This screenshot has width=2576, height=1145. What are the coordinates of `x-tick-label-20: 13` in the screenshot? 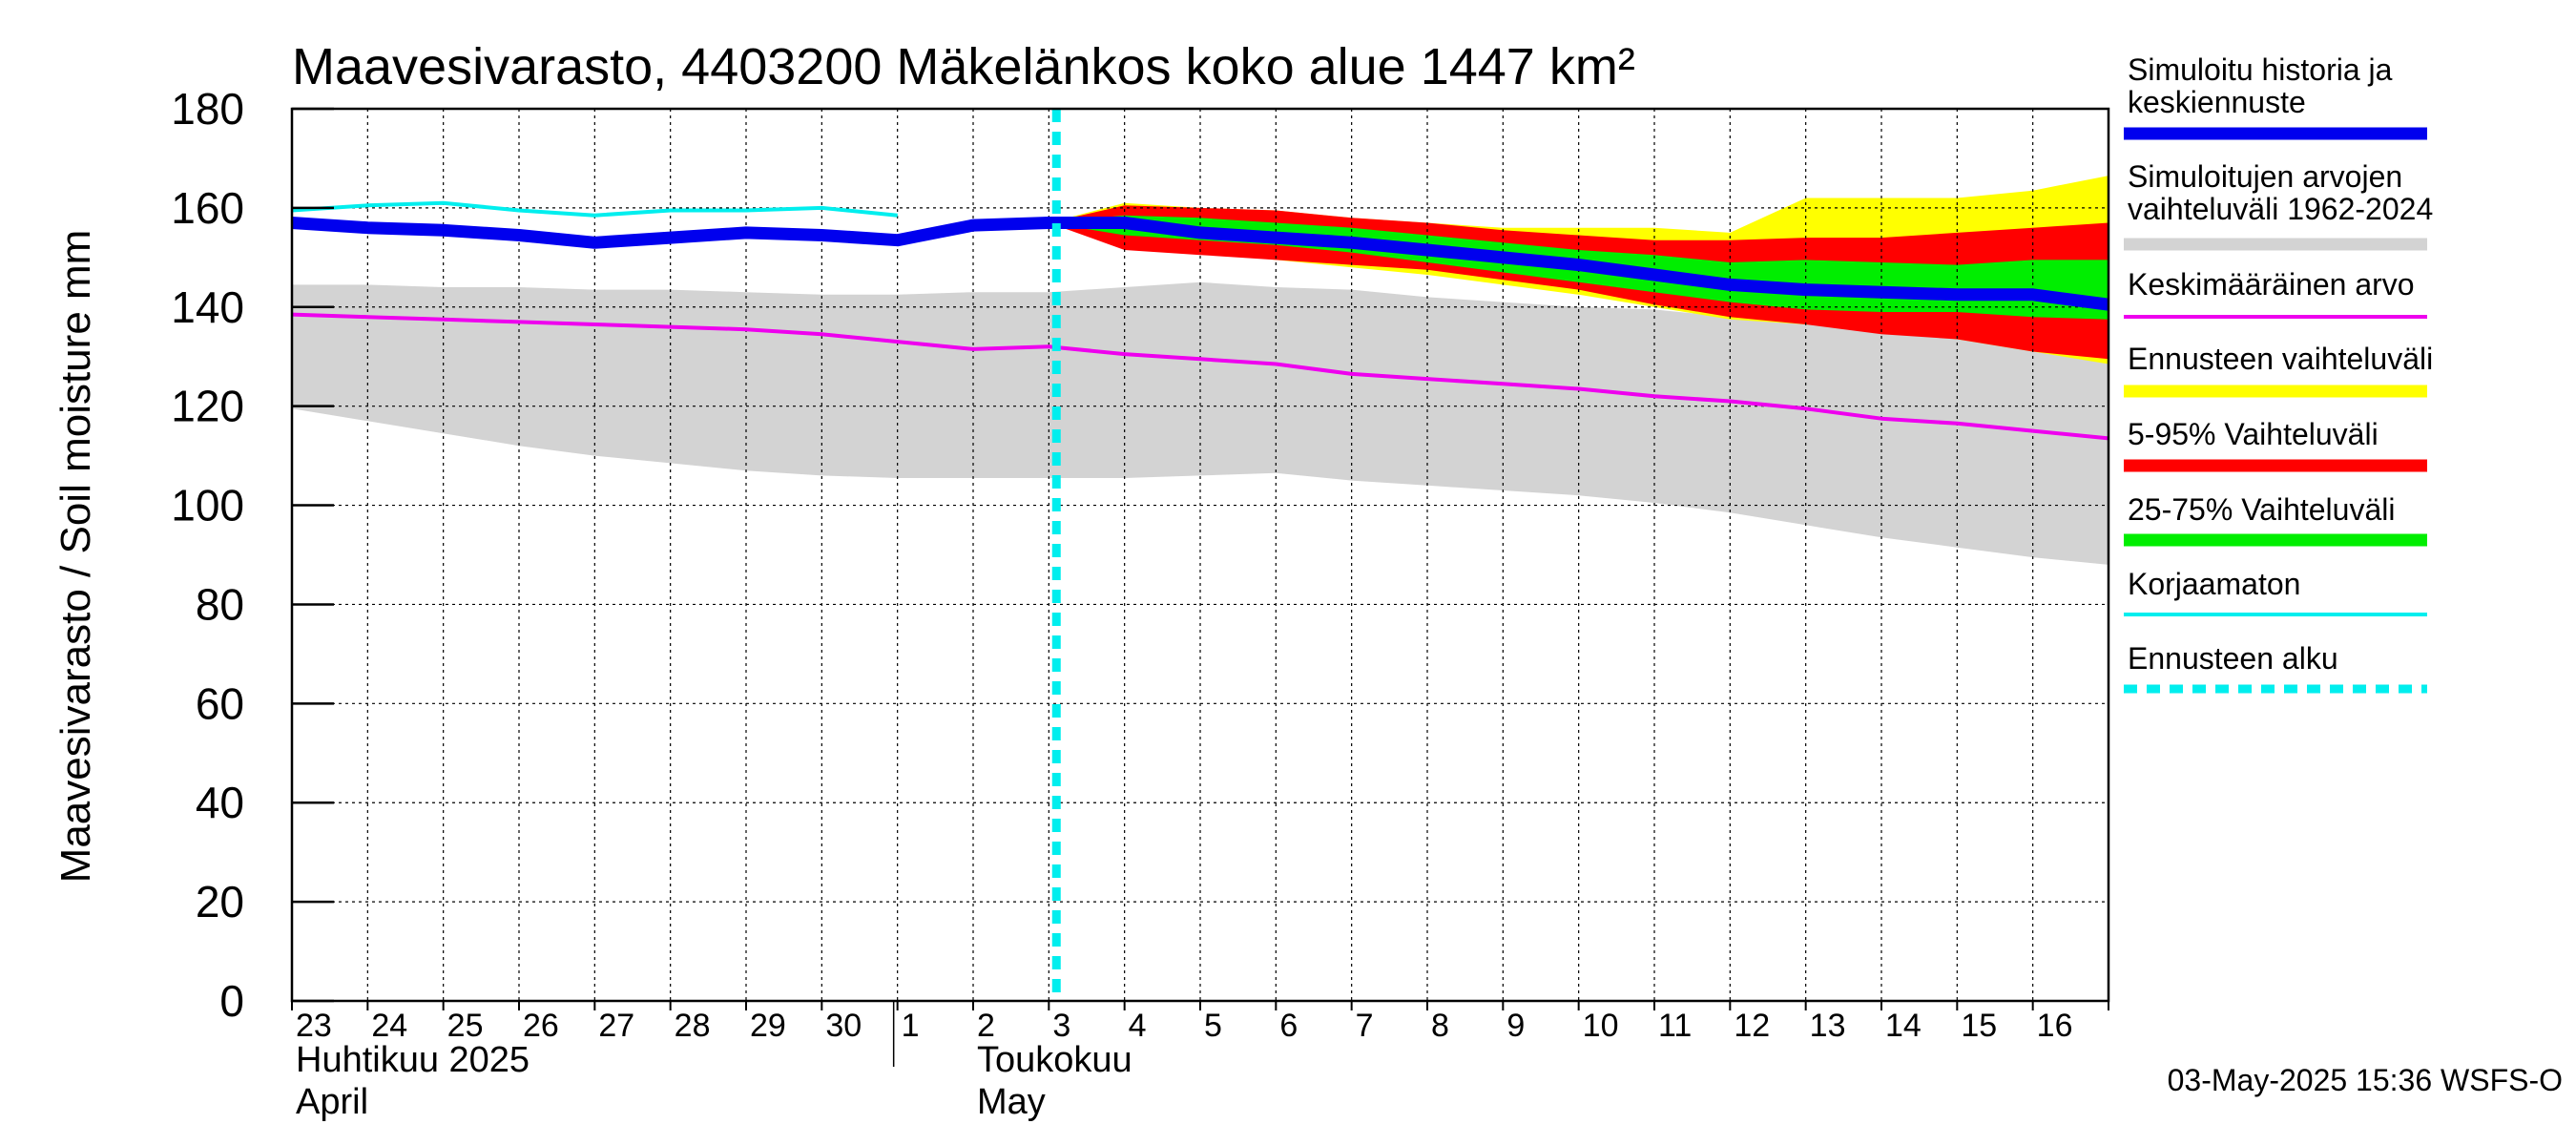 It's located at (1828, 1026).